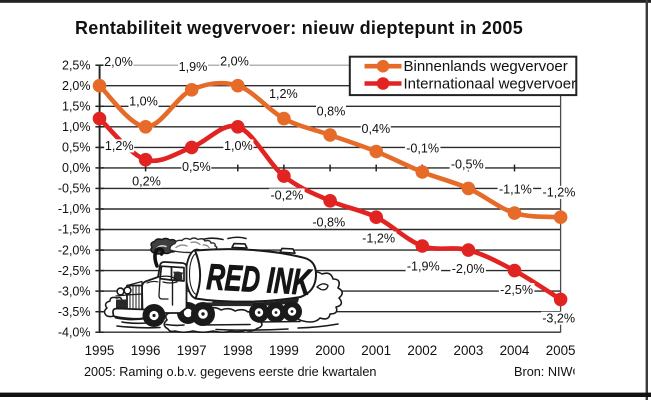 Image resolution: width=651 pixels, height=400 pixels. Describe the element at coordinates (515, 190) in the screenshot. I see `svg-text: -1,1%` at that location.